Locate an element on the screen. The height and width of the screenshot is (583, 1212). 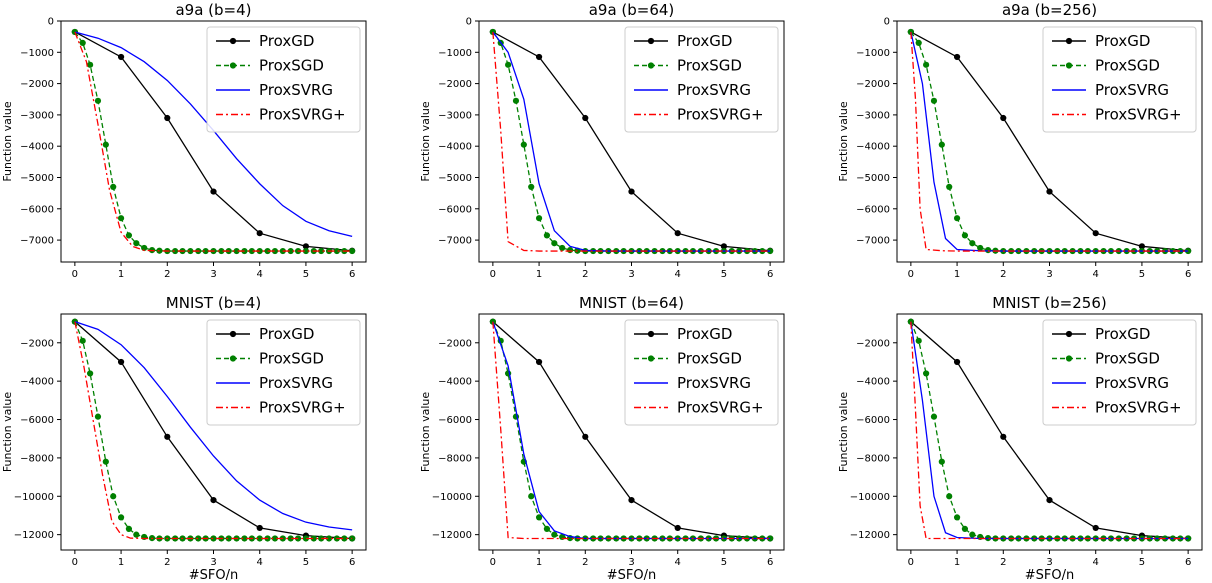
chart-title: MNIST (b=4) is located at coordinates (213, 303).